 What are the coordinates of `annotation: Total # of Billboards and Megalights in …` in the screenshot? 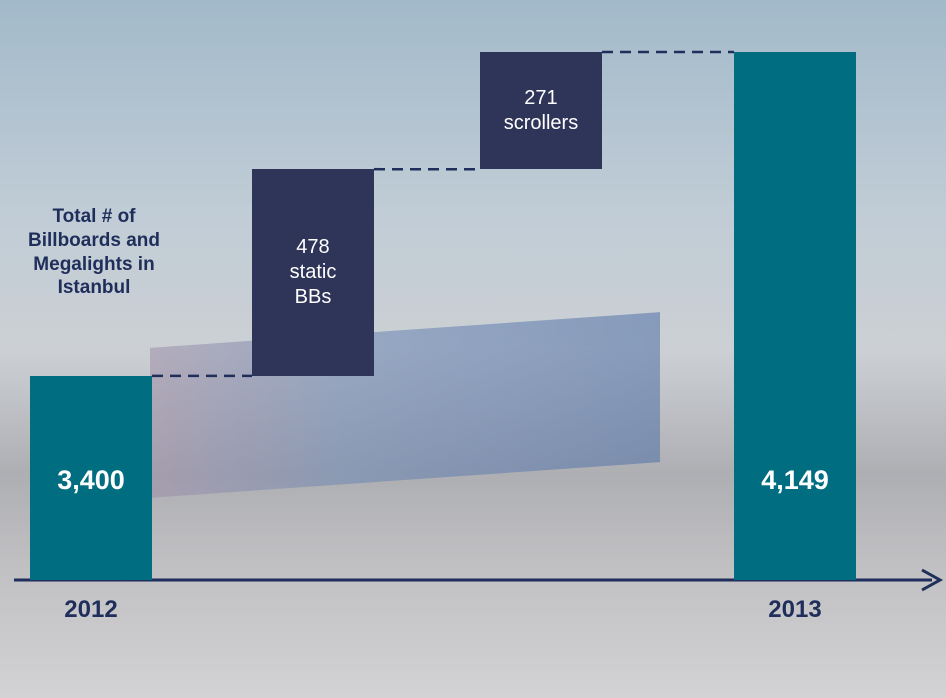 It's located at (94, 252).